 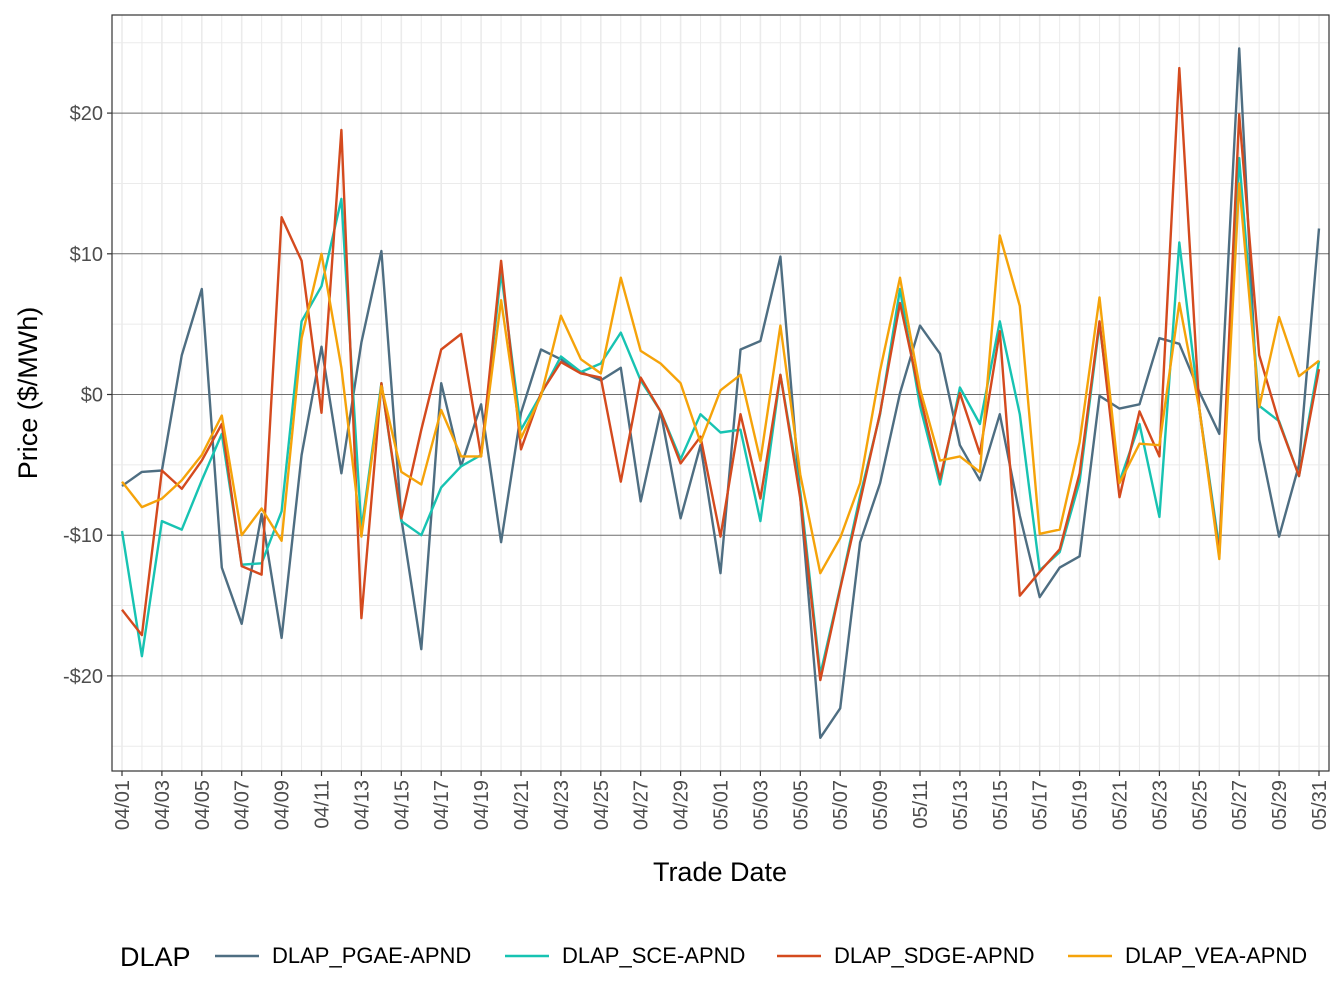 What do you see at coordinates (522, 805) in the screenshot?
I see `x-tick-label: 04/21` at bounding box center [522, 805].